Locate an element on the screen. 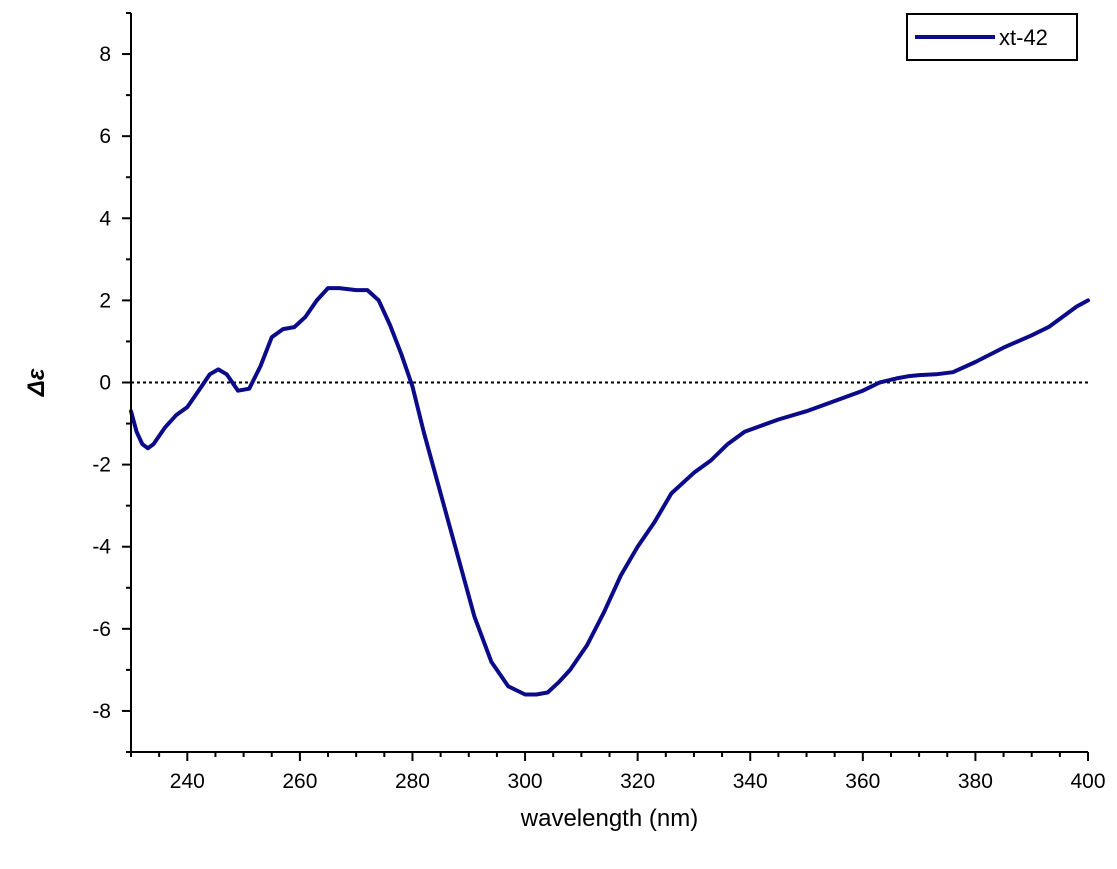  legend: xt-42 is located at coordinates (992, 37).